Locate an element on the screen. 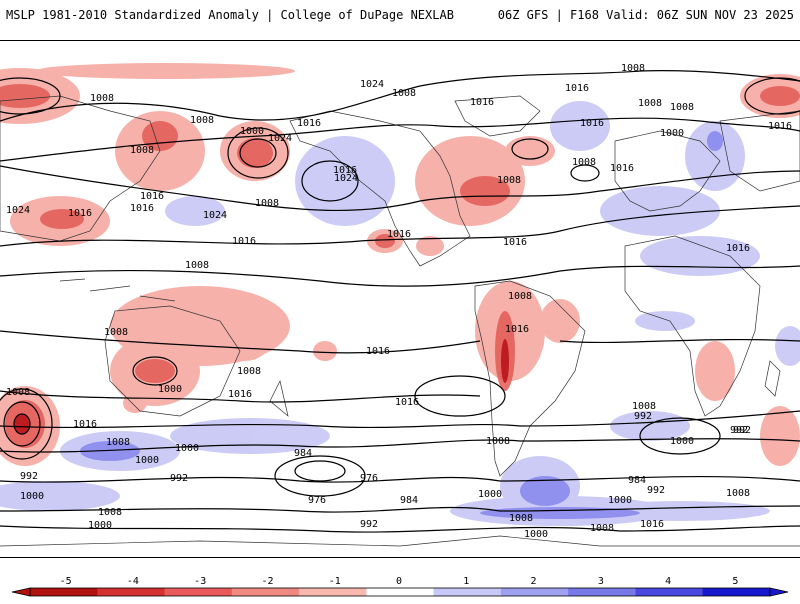  colorbar-tick-label: -3 is located at coordinates (200, 581).